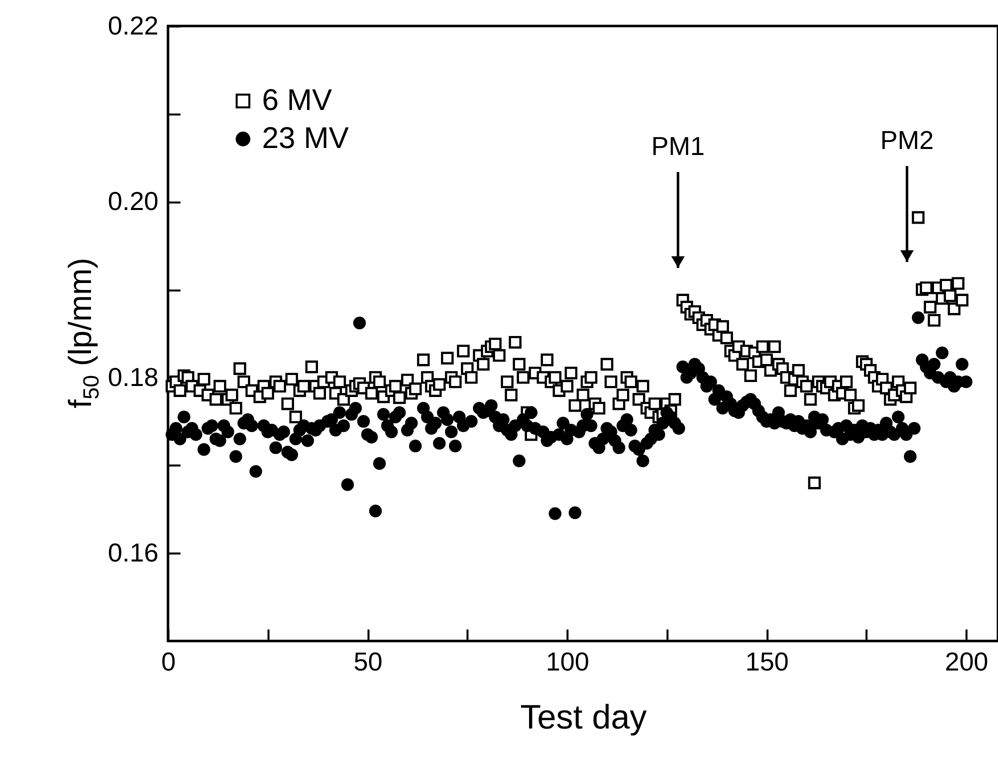 The image size is (998, 757). Describe the element at coordinates (168, 661) in the screenshot. I see `x-tick-label: 0` at that location.